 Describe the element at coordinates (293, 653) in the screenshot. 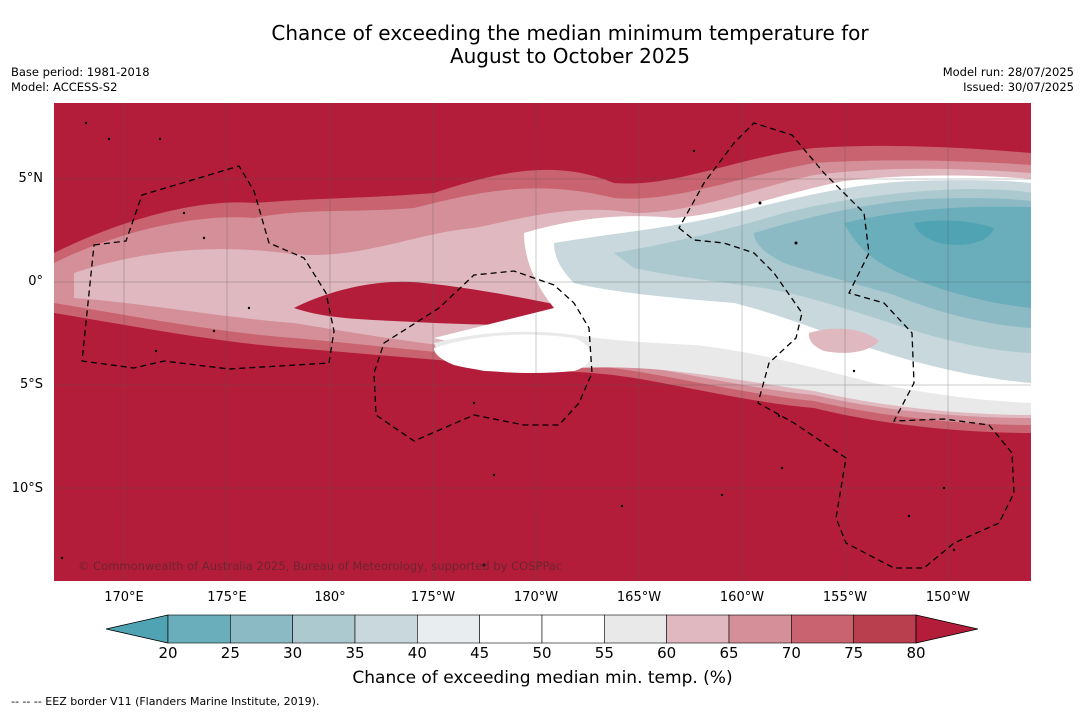

I see `colorbar-tick-label: 30` at that location.